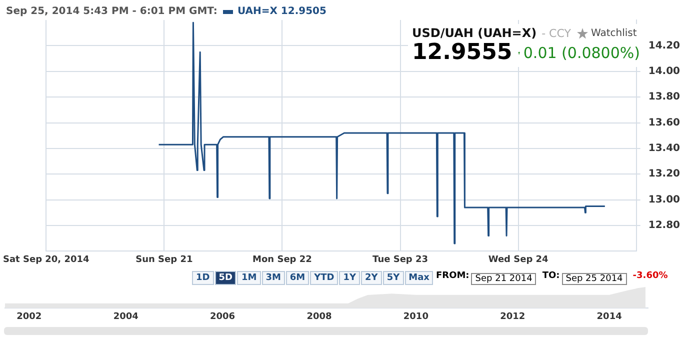 The width and height of the screenshot is (688, 339). I want to click on x-tick-label: Sat Sep 20, 2014, so click(46, 259).